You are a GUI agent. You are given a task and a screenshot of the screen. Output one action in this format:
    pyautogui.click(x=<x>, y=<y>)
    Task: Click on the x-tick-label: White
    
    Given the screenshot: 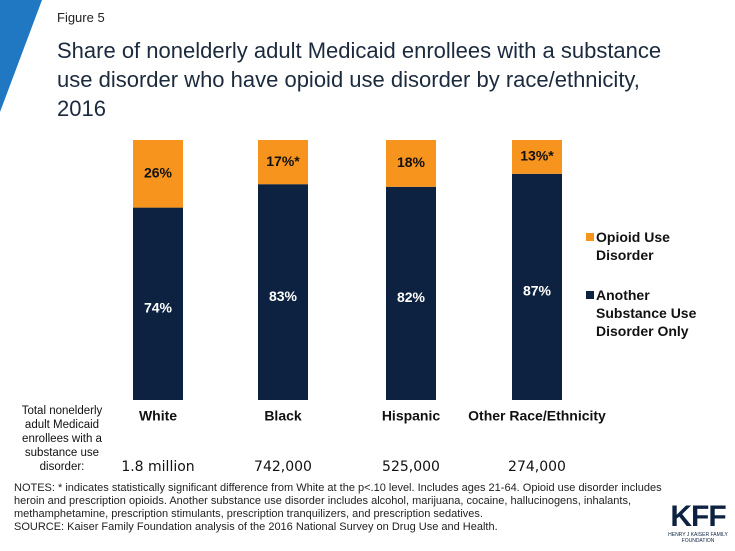 What is the action you would take?
    pyautogui.click(x=158, y=416)
    